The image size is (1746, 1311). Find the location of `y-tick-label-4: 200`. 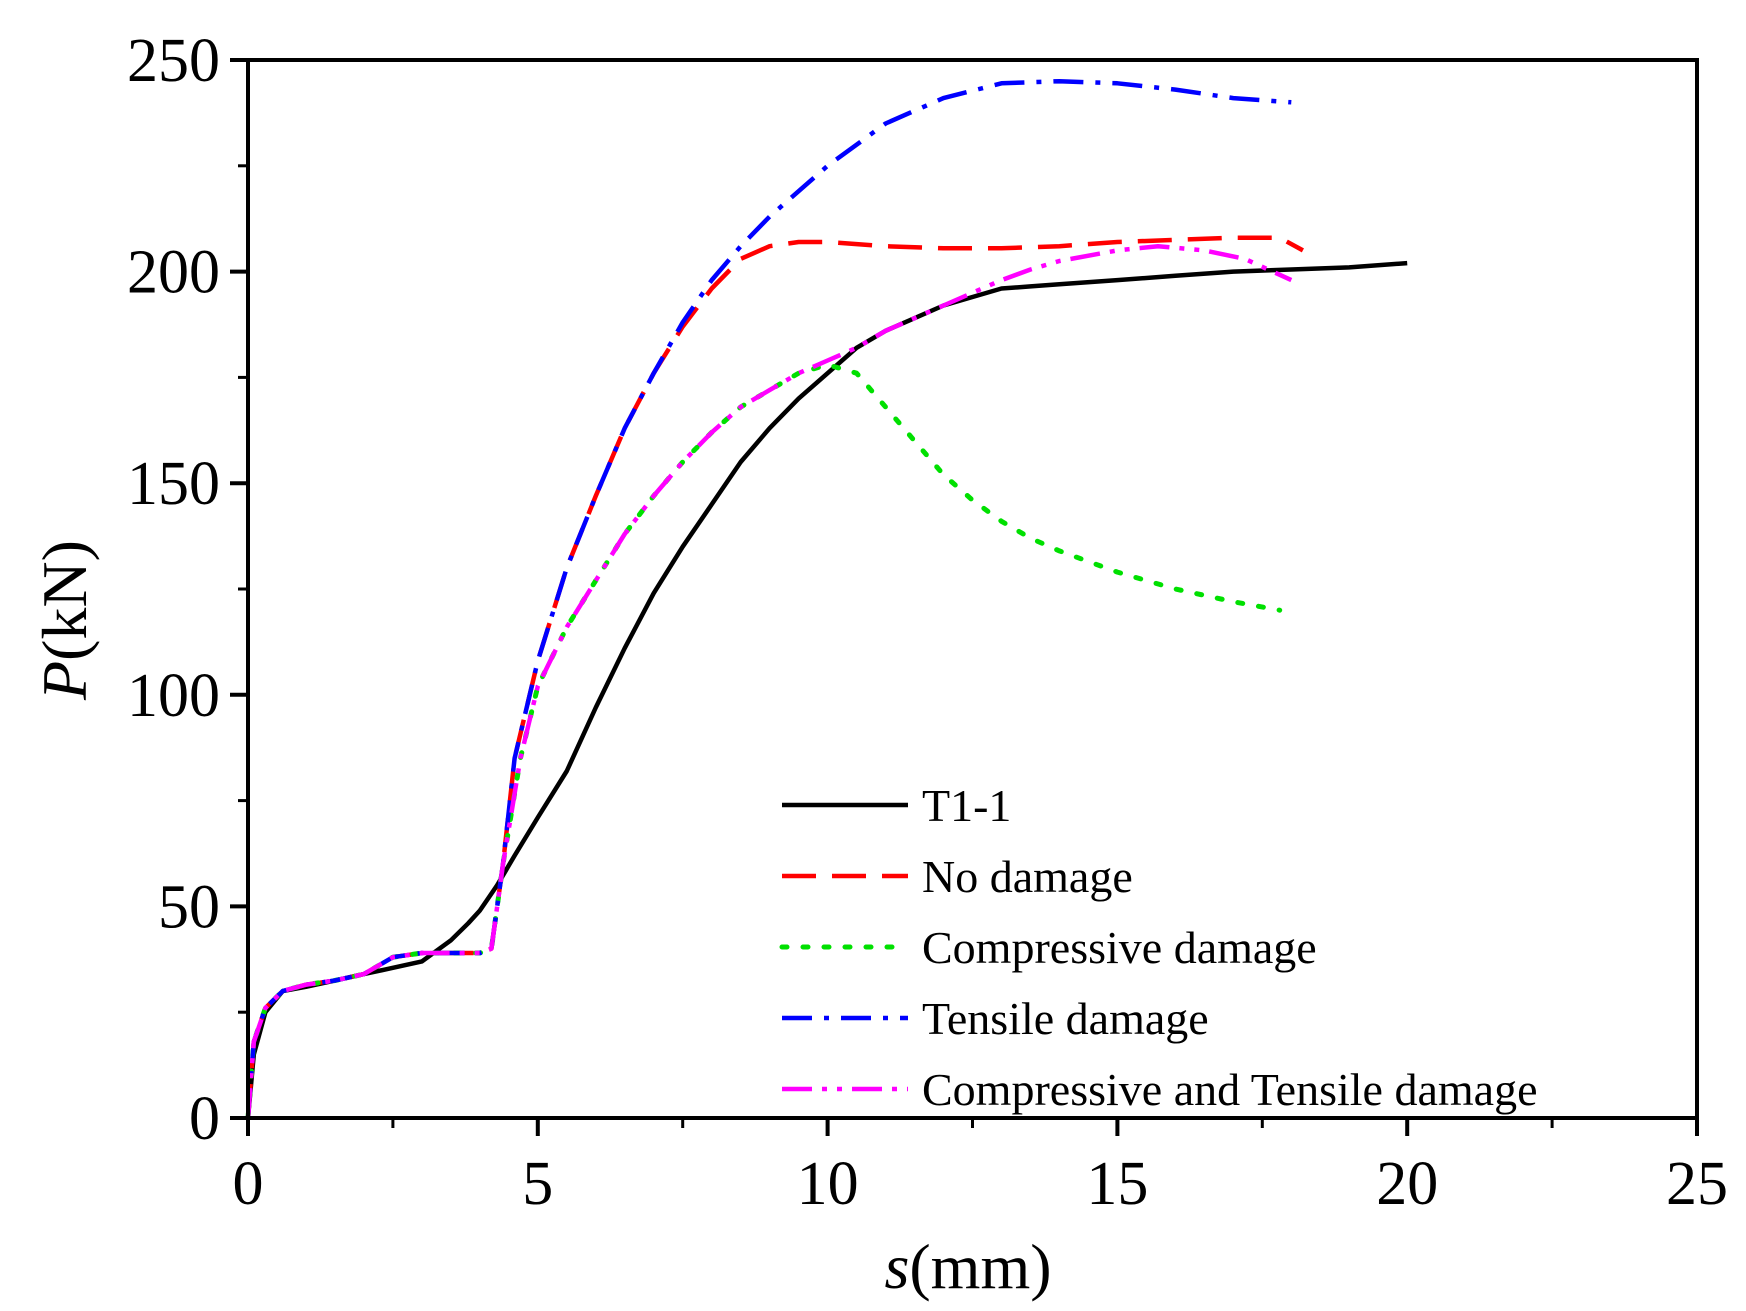

y-tick-label-4: 200 is located at coordinates (173, 273).